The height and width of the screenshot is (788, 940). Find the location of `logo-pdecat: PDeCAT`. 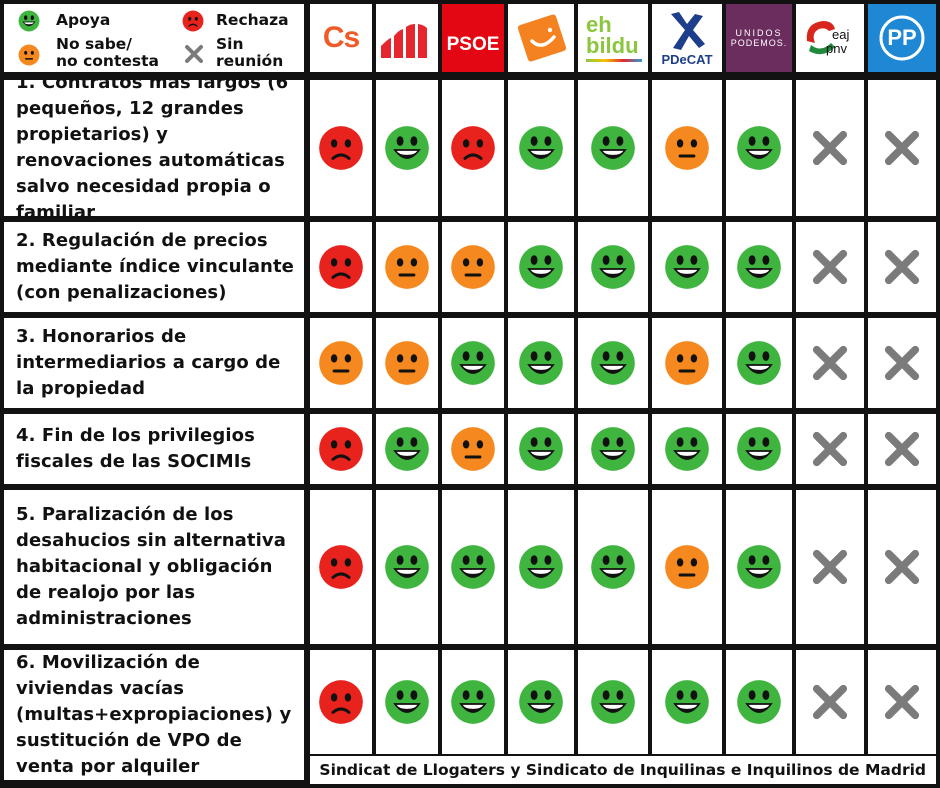

logo-pdecat: PDeCAT is located at coordinates (687, 38).